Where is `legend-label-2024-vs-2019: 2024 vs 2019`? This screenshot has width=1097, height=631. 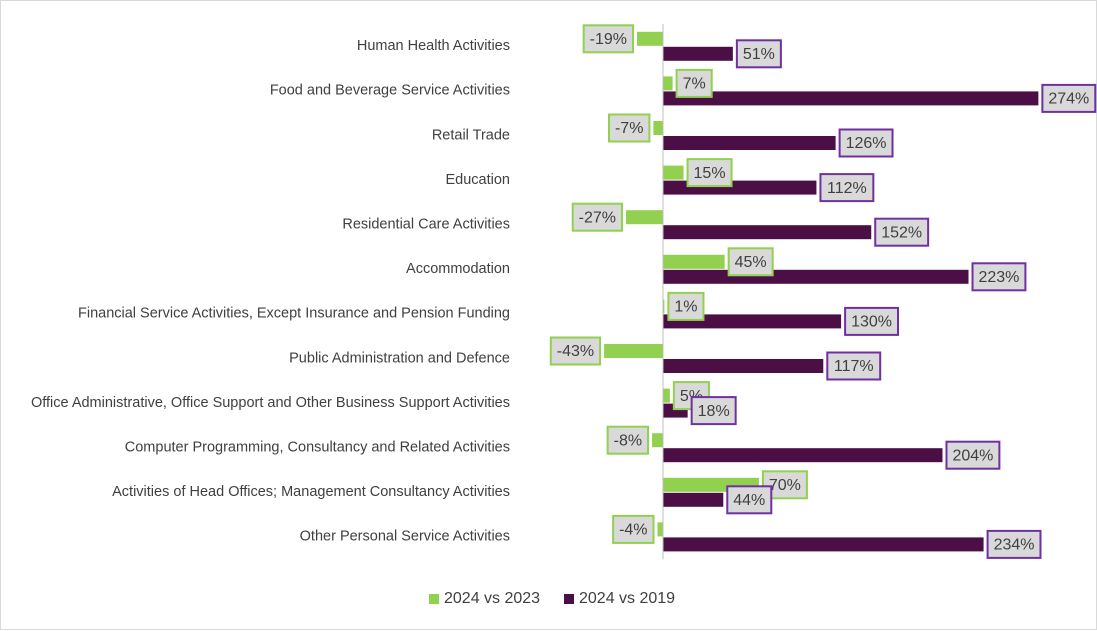 legend-label-2024-vs-2019: 2024 vs 2019 is located at coordinates (627, 598).